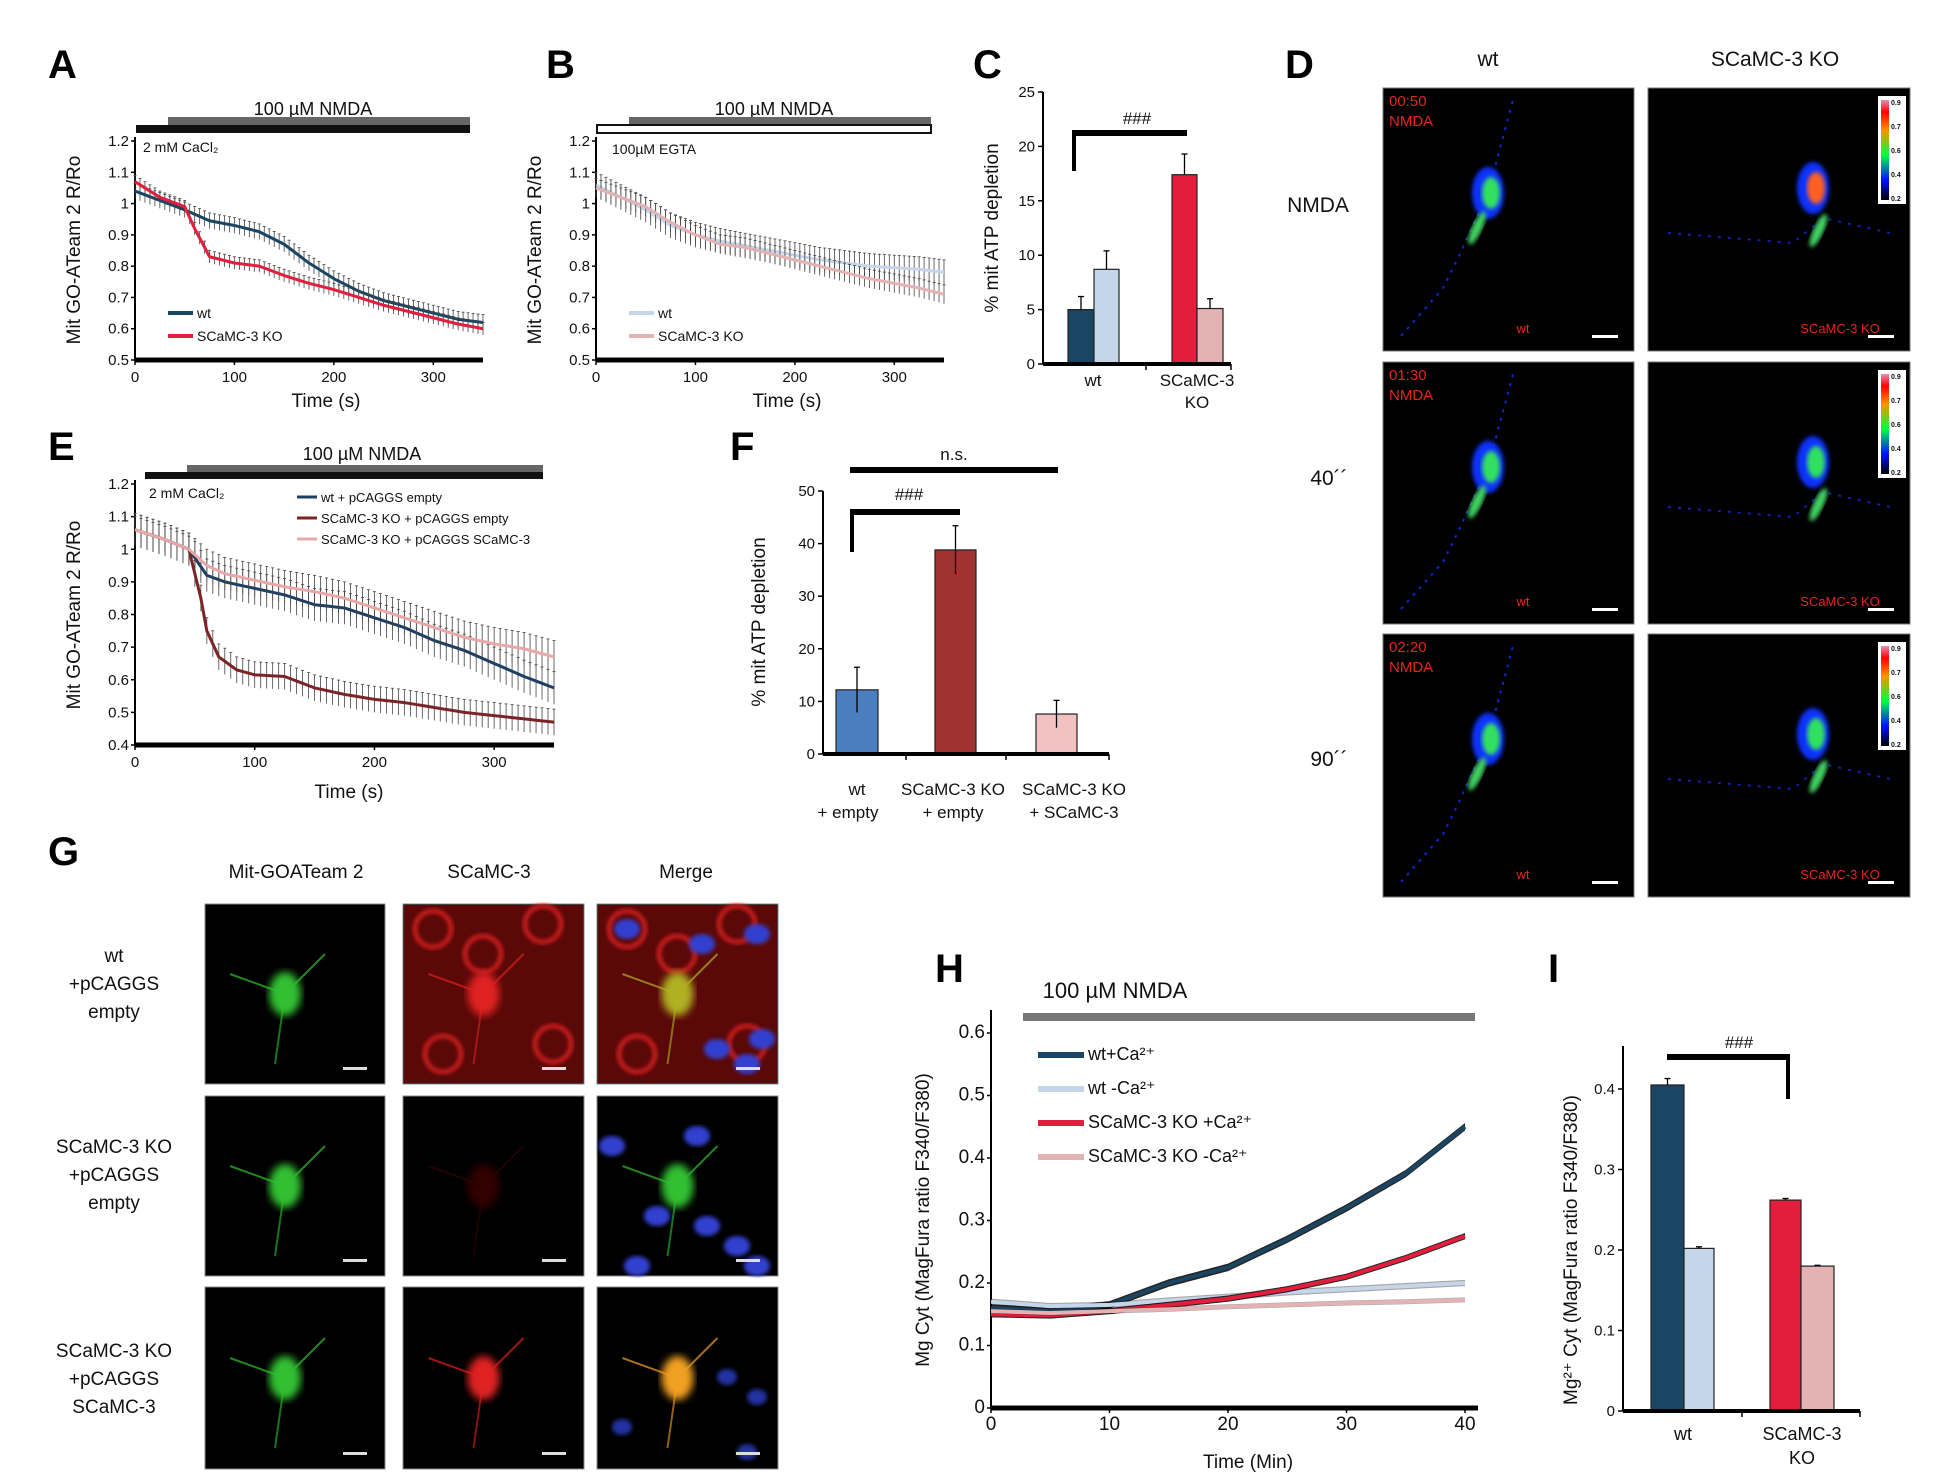 The image size is (1958, 1479). What do you see at coordinates (61, 447) in the screenshot?
I see `panel-label-e: E` at bounding box center [61, 447].